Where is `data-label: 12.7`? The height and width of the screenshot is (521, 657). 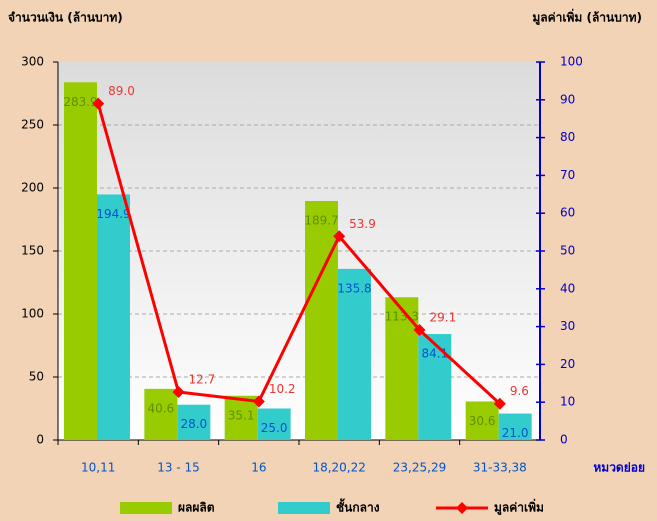
data-label: 12.7 is located at coordinates (202, 379).